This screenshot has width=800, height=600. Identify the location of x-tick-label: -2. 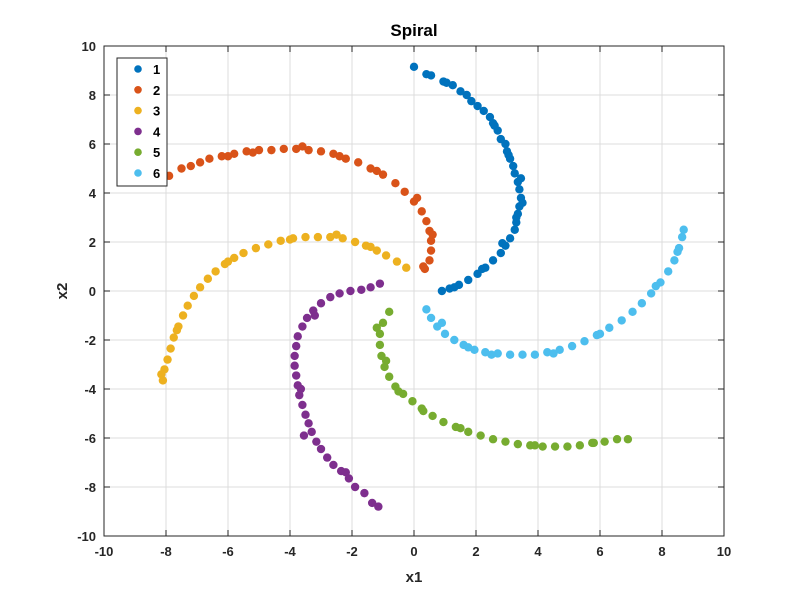
(352, 551).